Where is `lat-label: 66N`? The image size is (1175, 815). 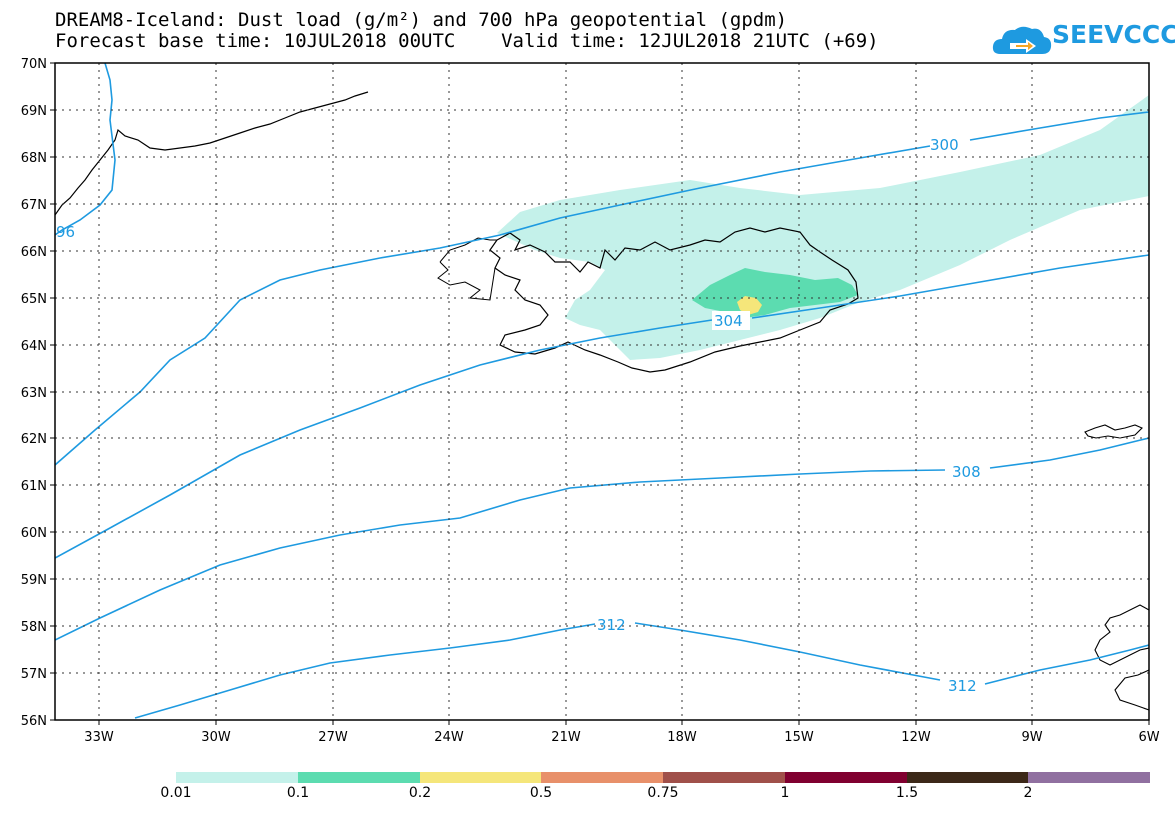 lat-label: 66N is located at coordinates (34, 252).